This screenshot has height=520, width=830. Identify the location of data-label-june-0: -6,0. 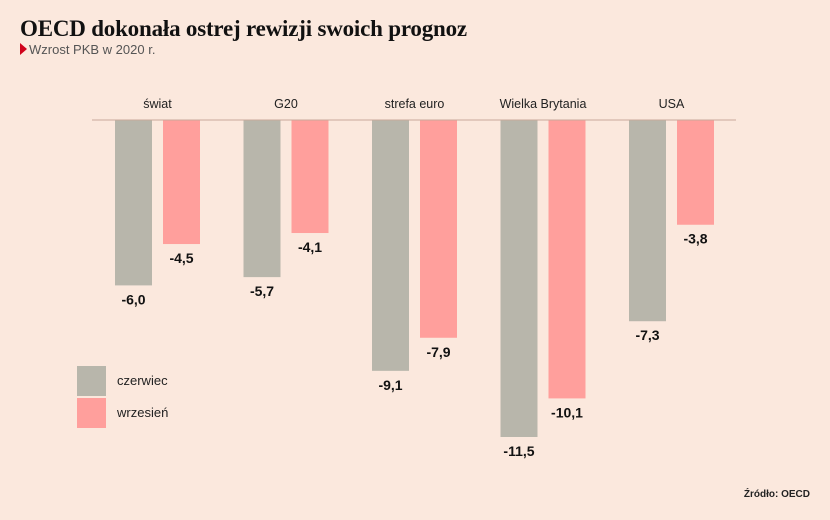
(133, 299).